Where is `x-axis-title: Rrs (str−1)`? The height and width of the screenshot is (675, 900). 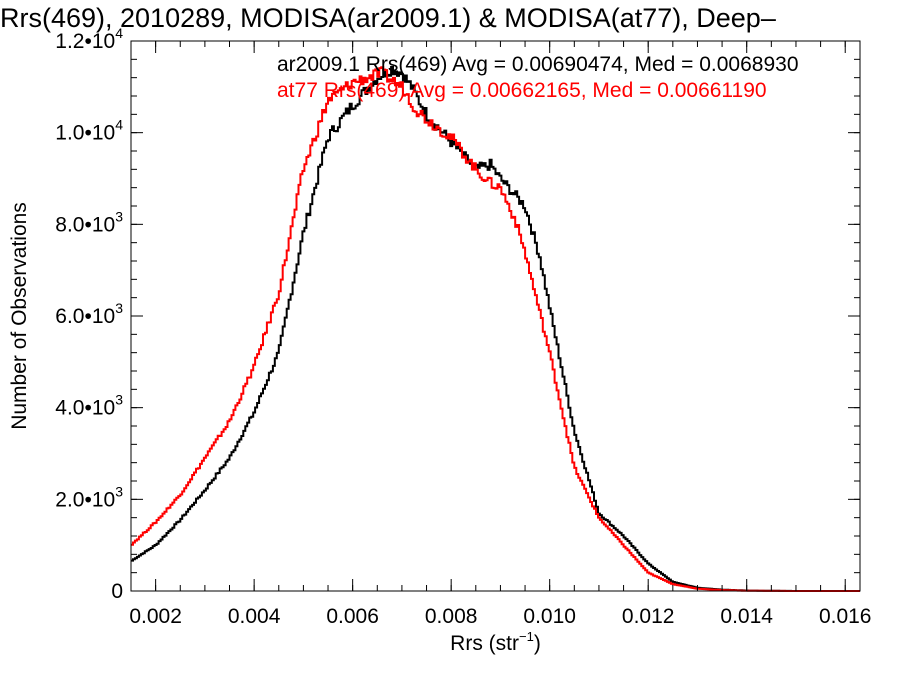
x-axis-title: Rrs (str−1) is located at coordinates (495, 642).